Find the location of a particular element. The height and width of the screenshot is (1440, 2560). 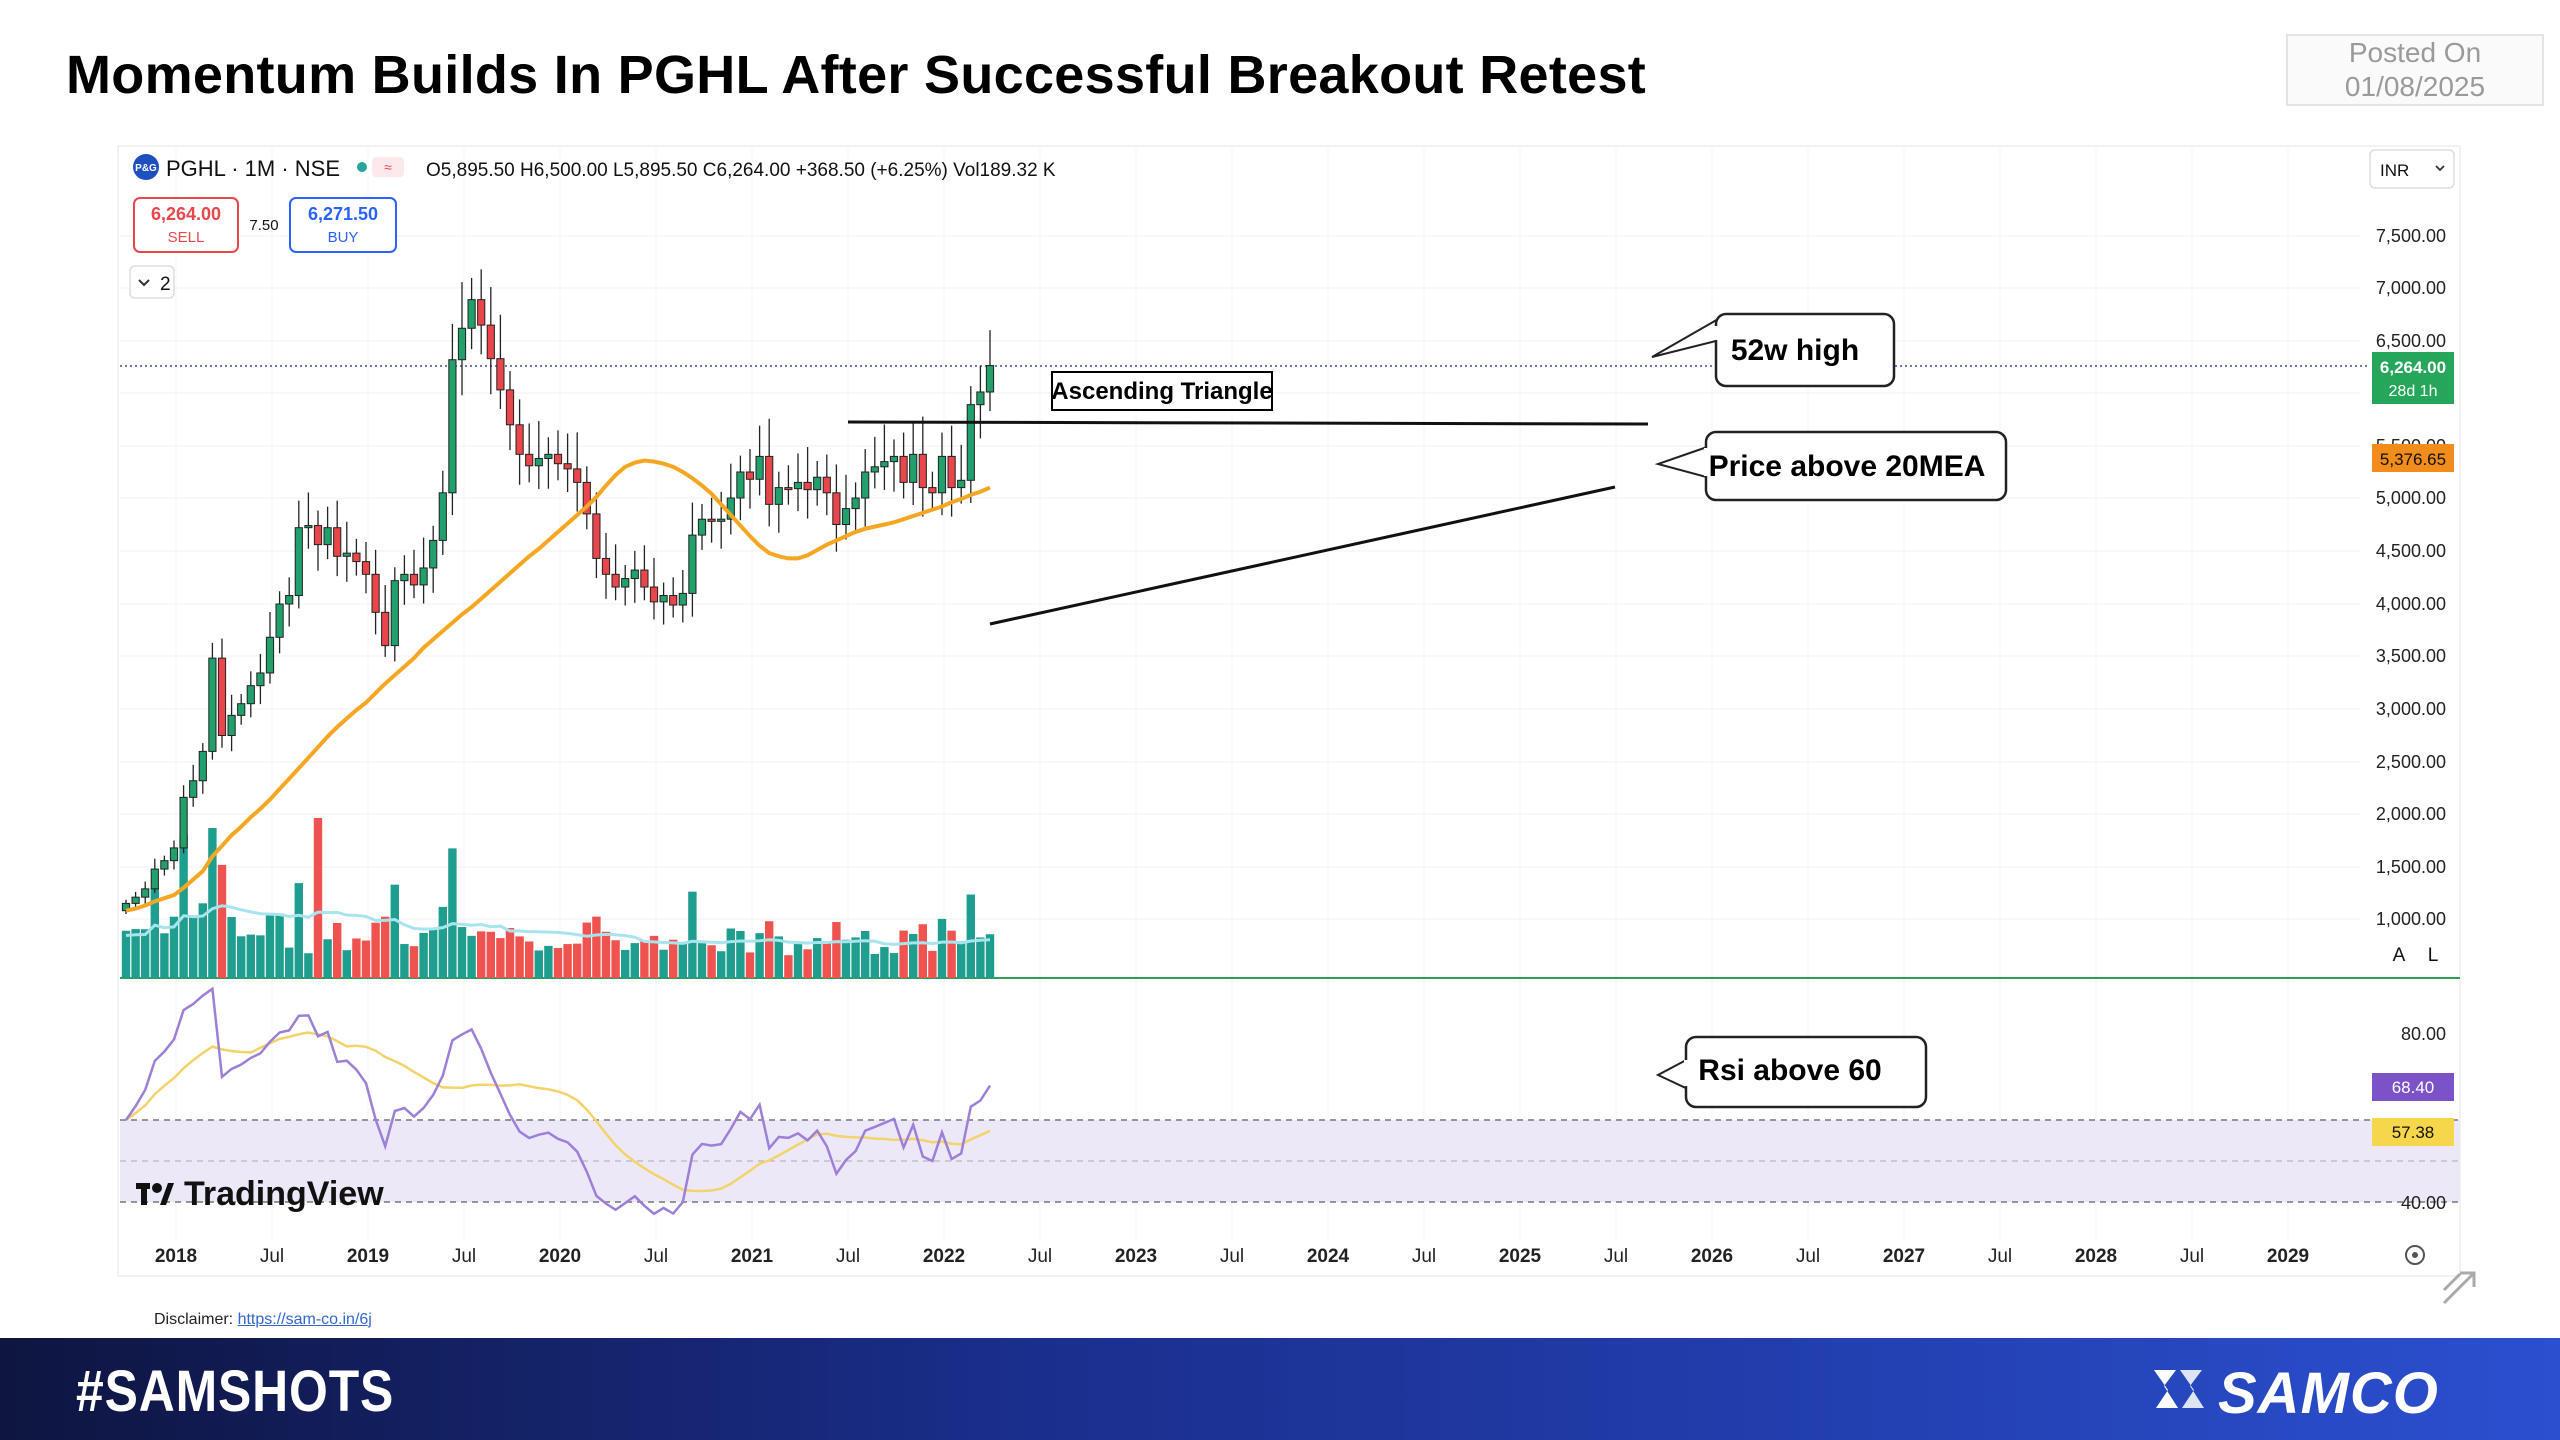

price-tick-label: 6,500.00 is located at coordinates (2411, 341).